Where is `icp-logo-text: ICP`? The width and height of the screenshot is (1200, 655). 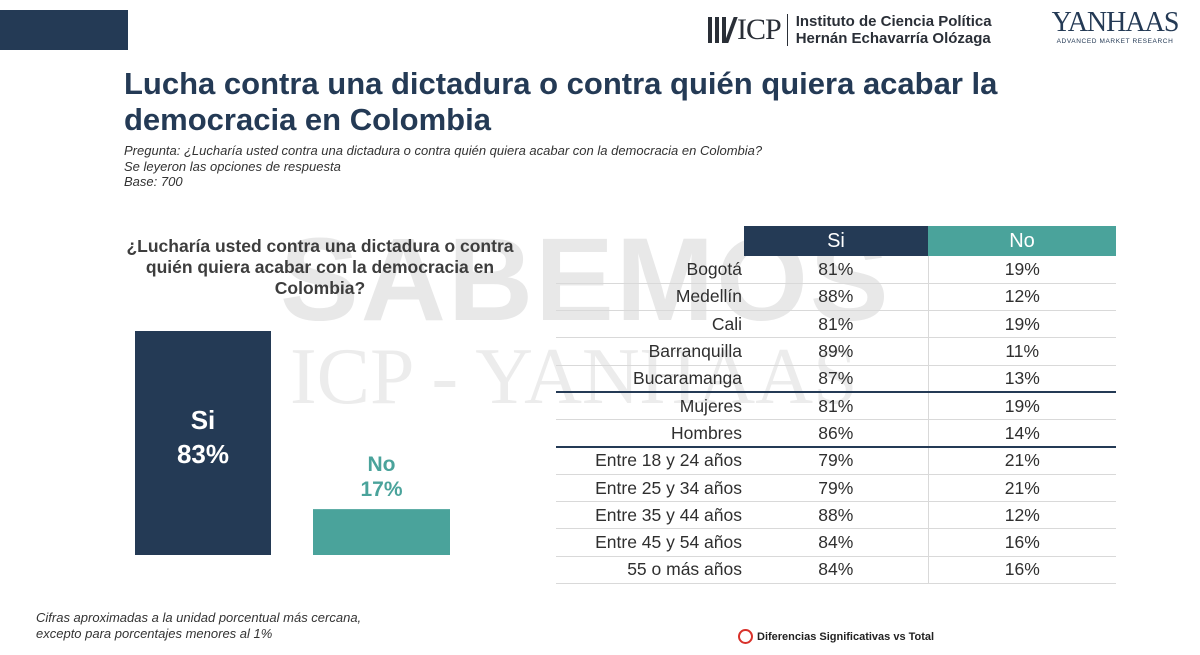 icp-logo-text: ICP is located at coordinates (759, 29).